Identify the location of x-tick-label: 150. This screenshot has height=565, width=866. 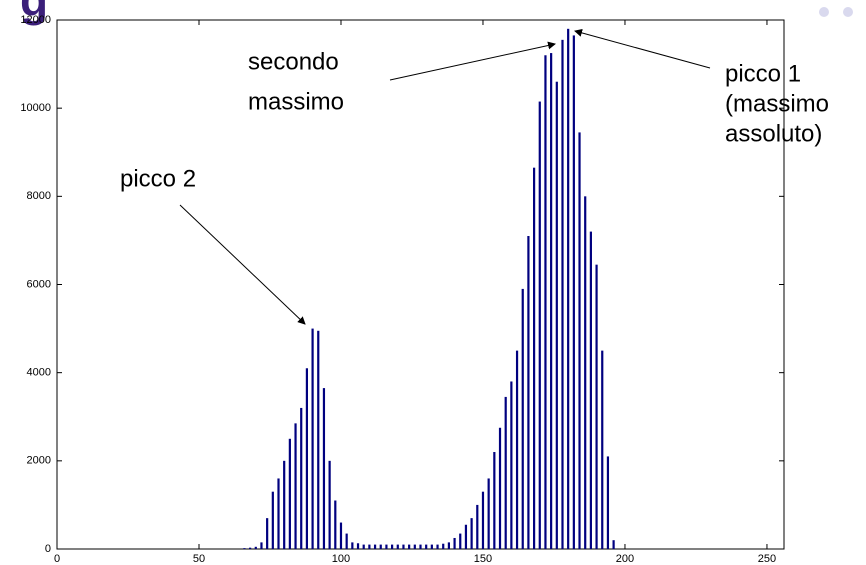
(483, 559).